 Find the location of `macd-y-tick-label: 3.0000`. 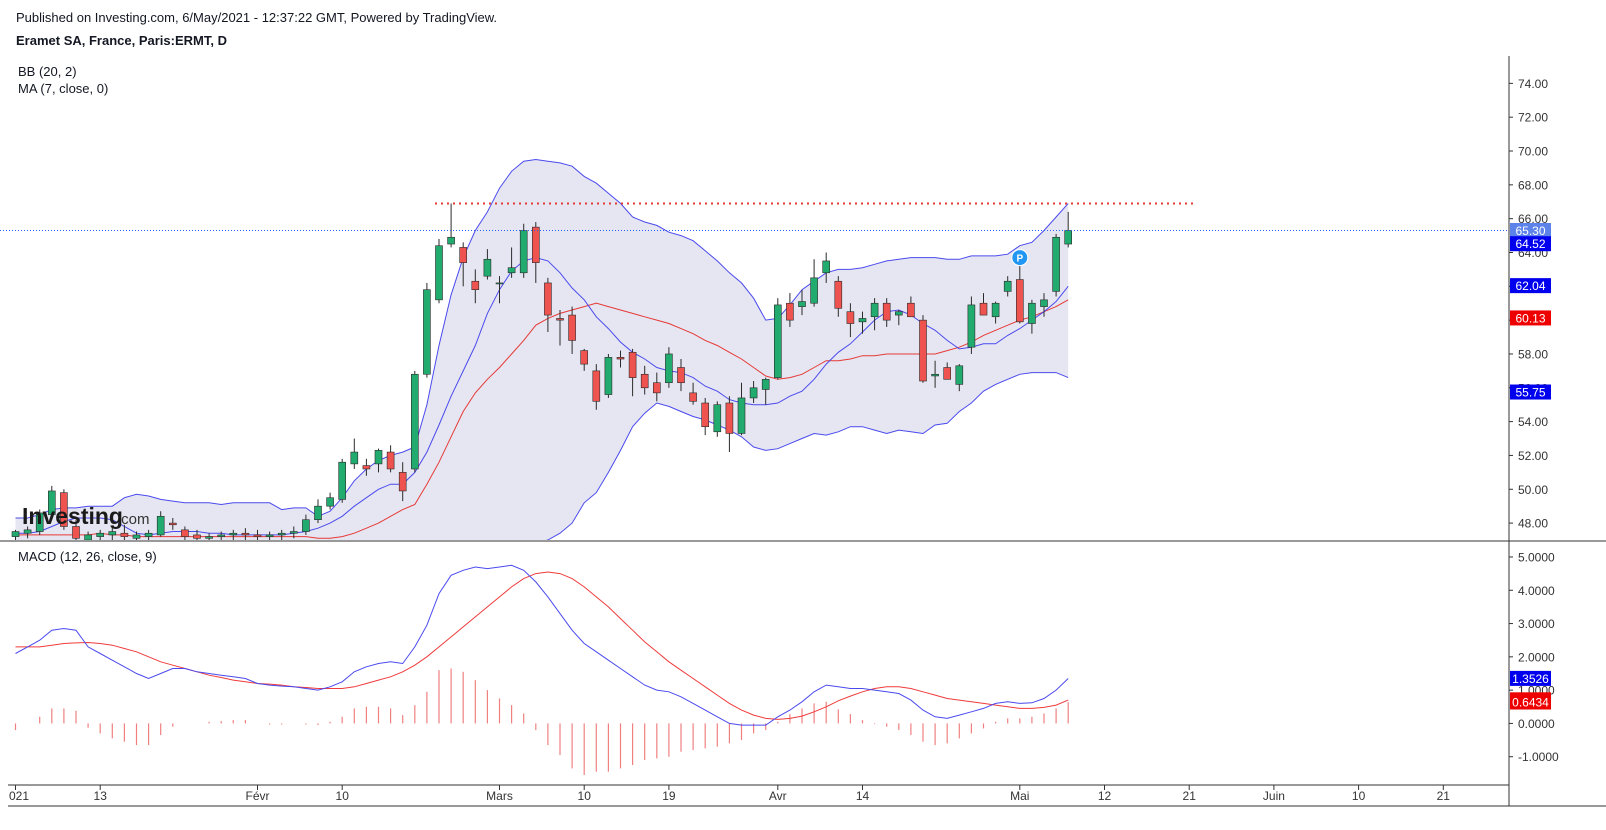

macd-y-tick-label: 3.0000 is located at coordinates (1536, 624).